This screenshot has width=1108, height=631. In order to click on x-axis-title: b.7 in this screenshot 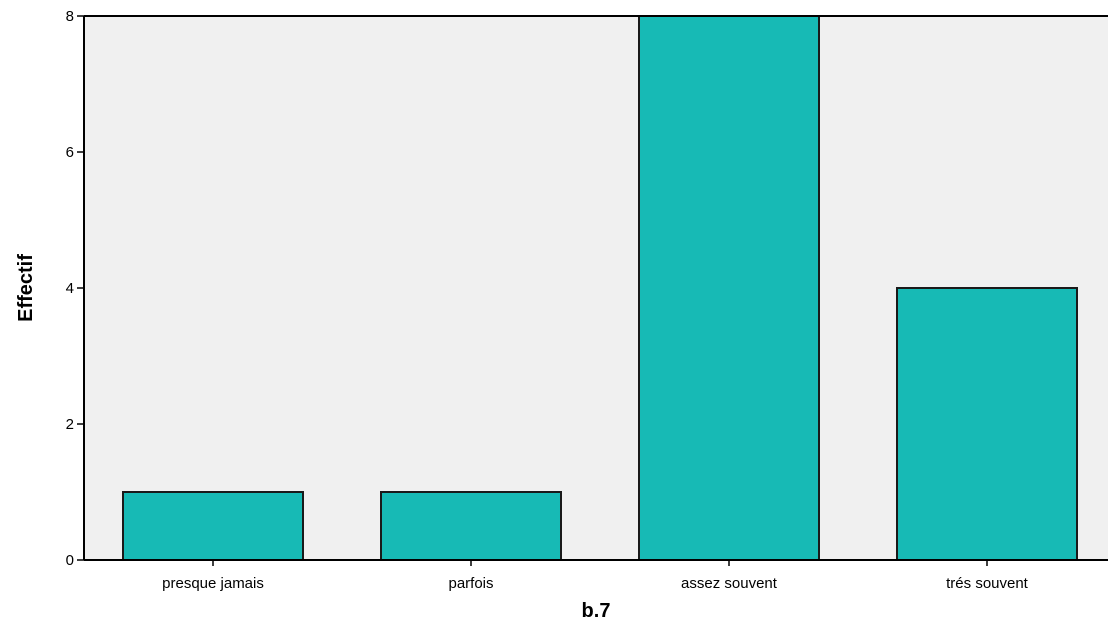, I will do `click(596, 611)`.